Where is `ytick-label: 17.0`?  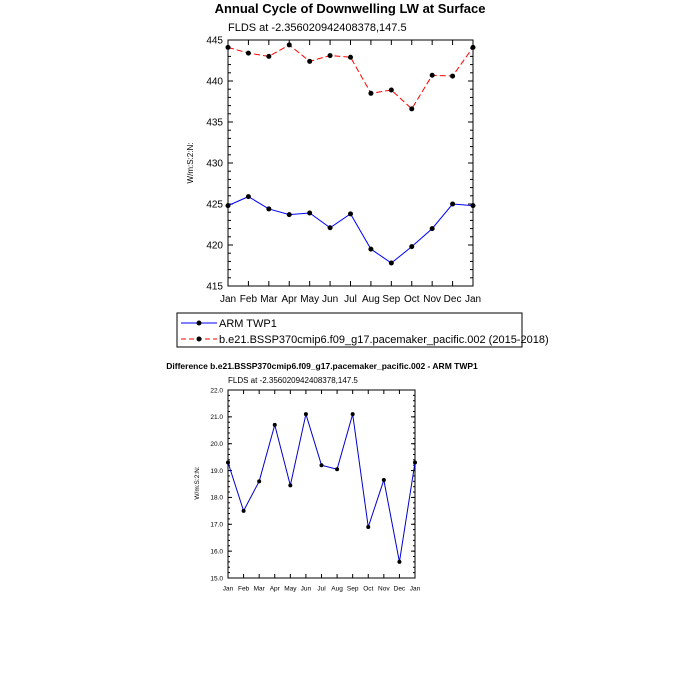 ytick-label: 17.0 is located at coordinates (216, 525).